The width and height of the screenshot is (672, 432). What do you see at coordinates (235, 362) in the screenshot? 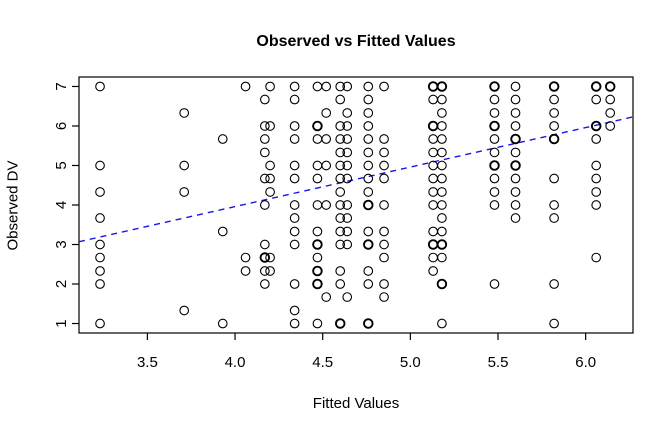
I see `x-tick-label: 4.0` at bounding box center [235, 362].